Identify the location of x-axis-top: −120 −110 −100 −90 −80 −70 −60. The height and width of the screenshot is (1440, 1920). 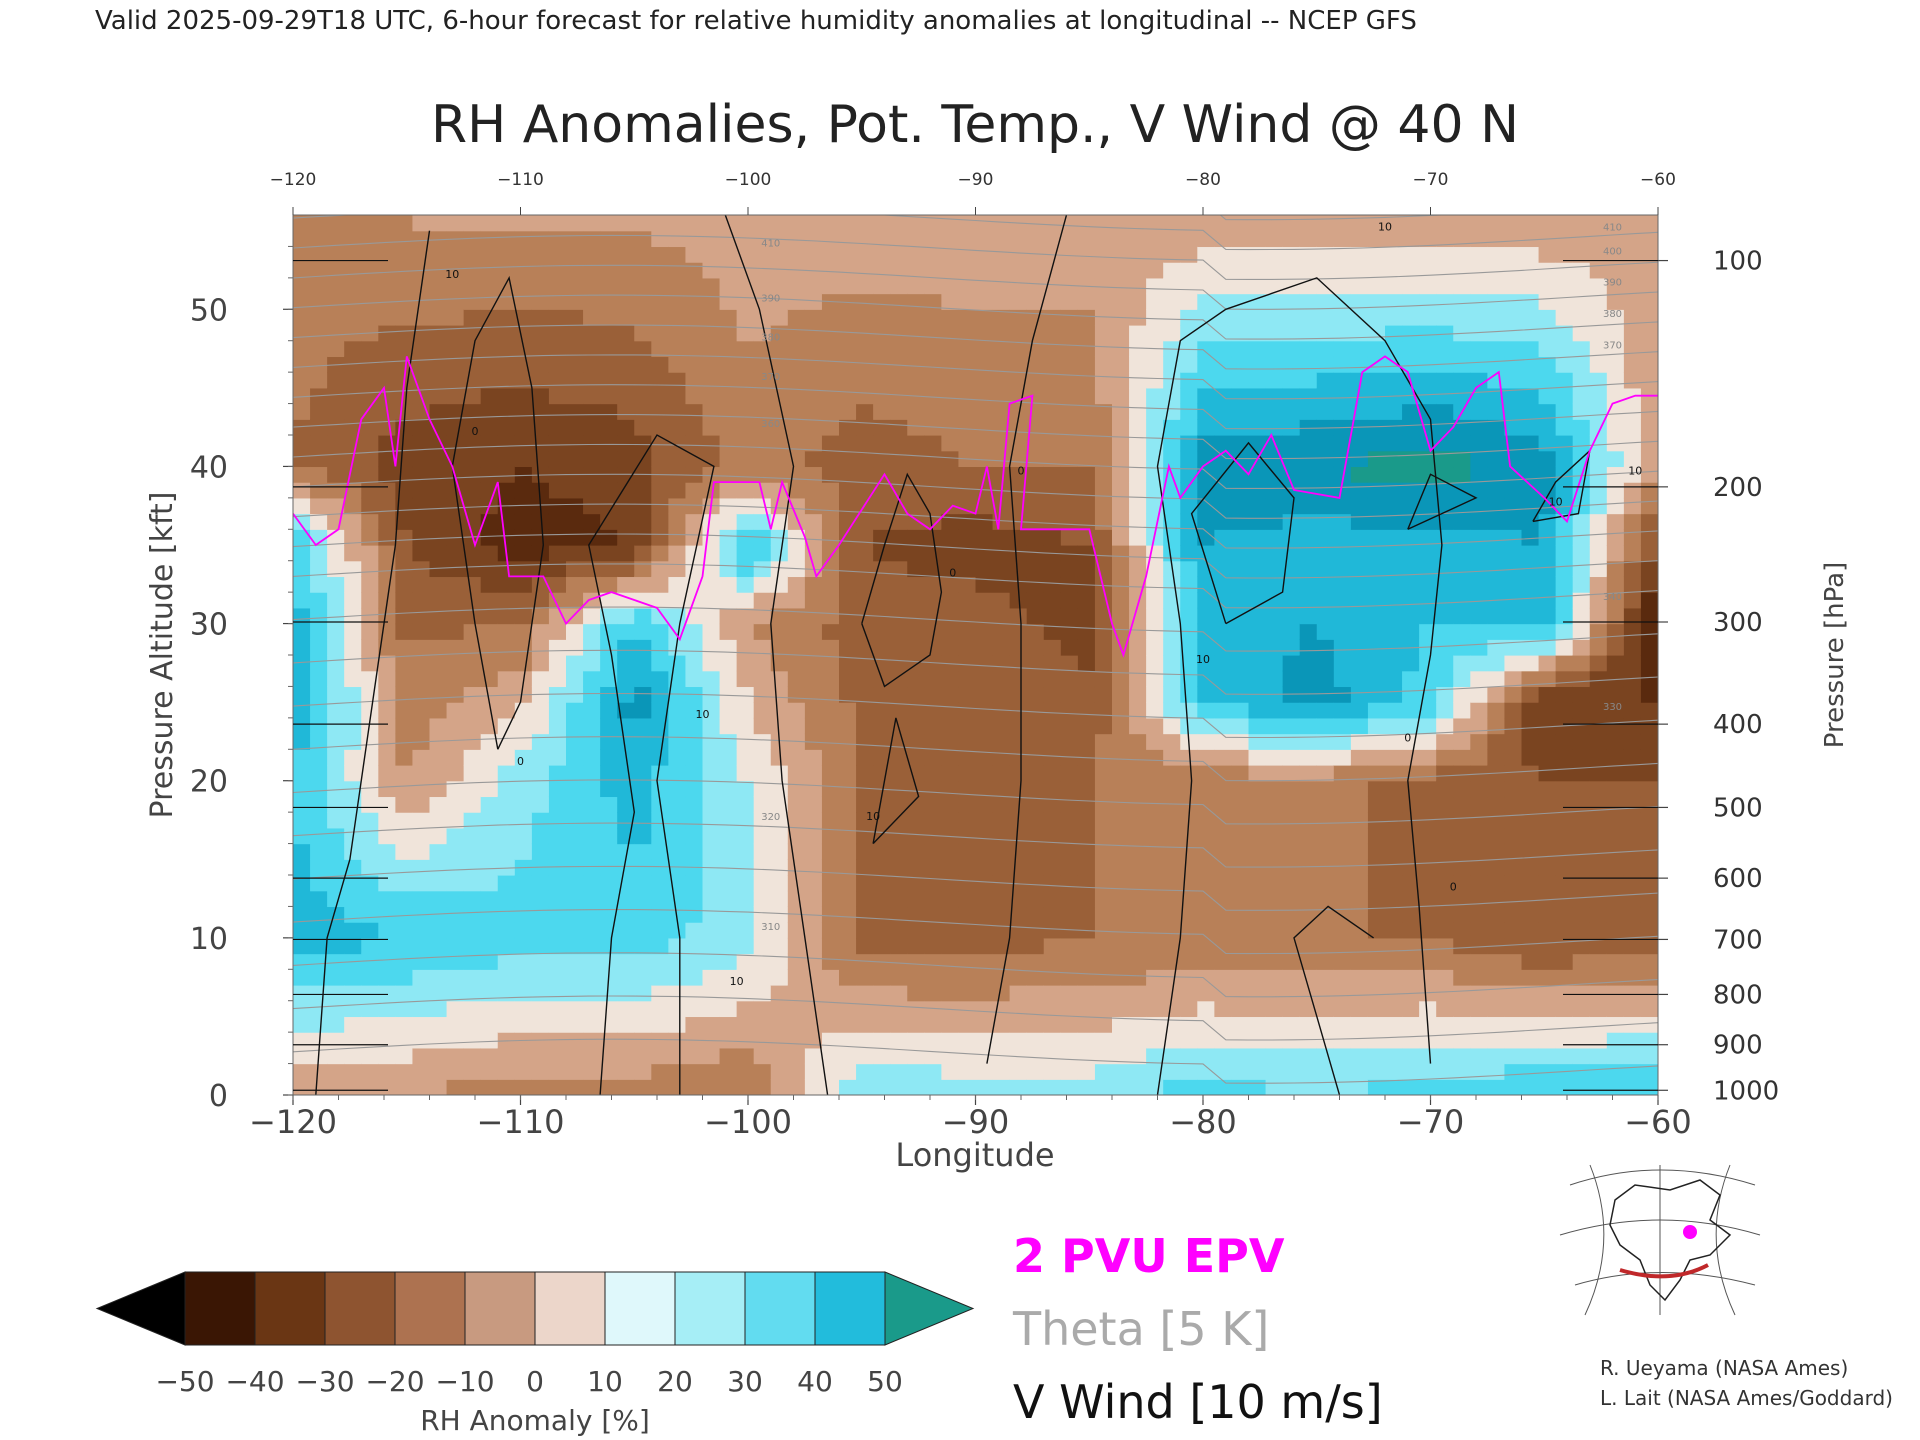
(973, 192).